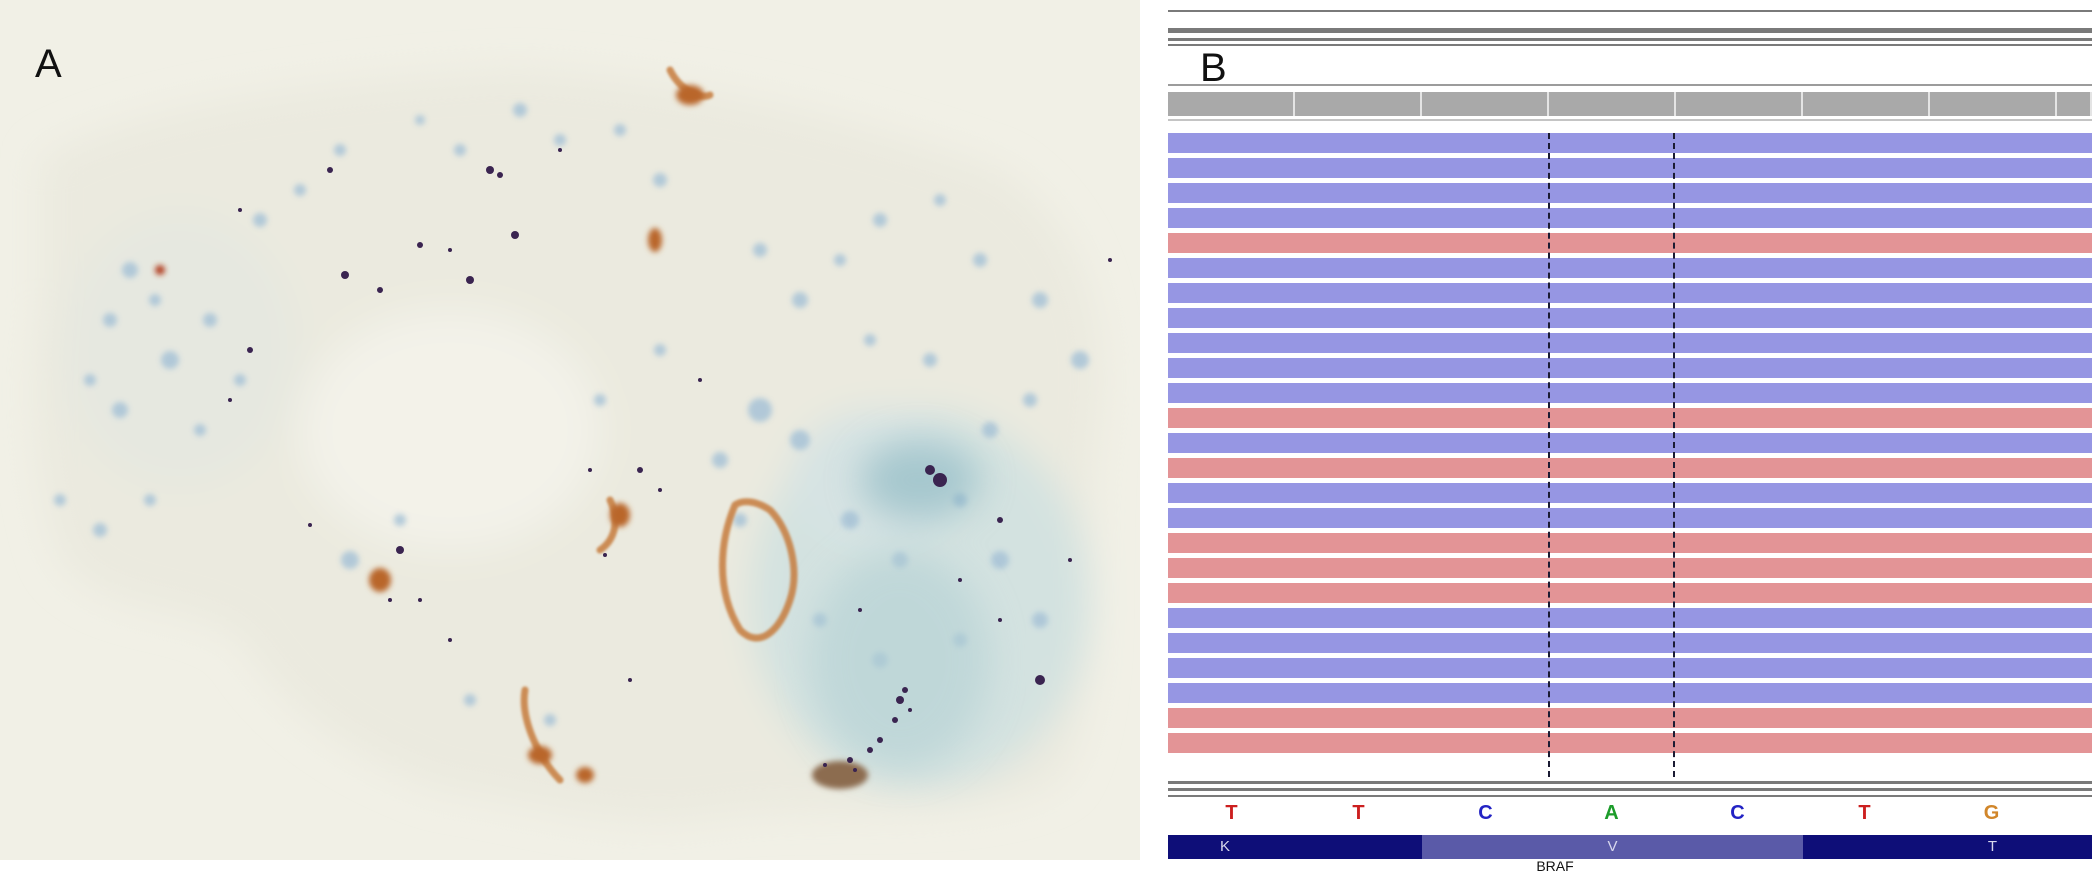 The height and width of the screenshot is (874, 2100). Describe the element at coordinates (1991, 813) in the screenshot. I see `reference-base: G` at that location.